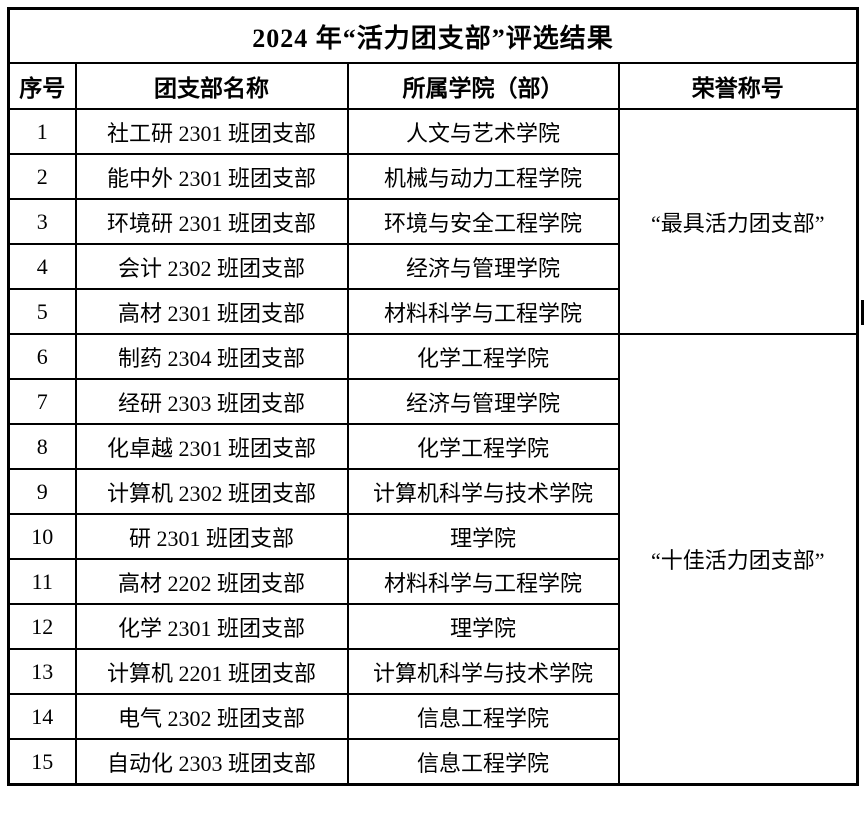  I want to click on branch-name-cell: 研 2301 班团支部, so click(211, 536).